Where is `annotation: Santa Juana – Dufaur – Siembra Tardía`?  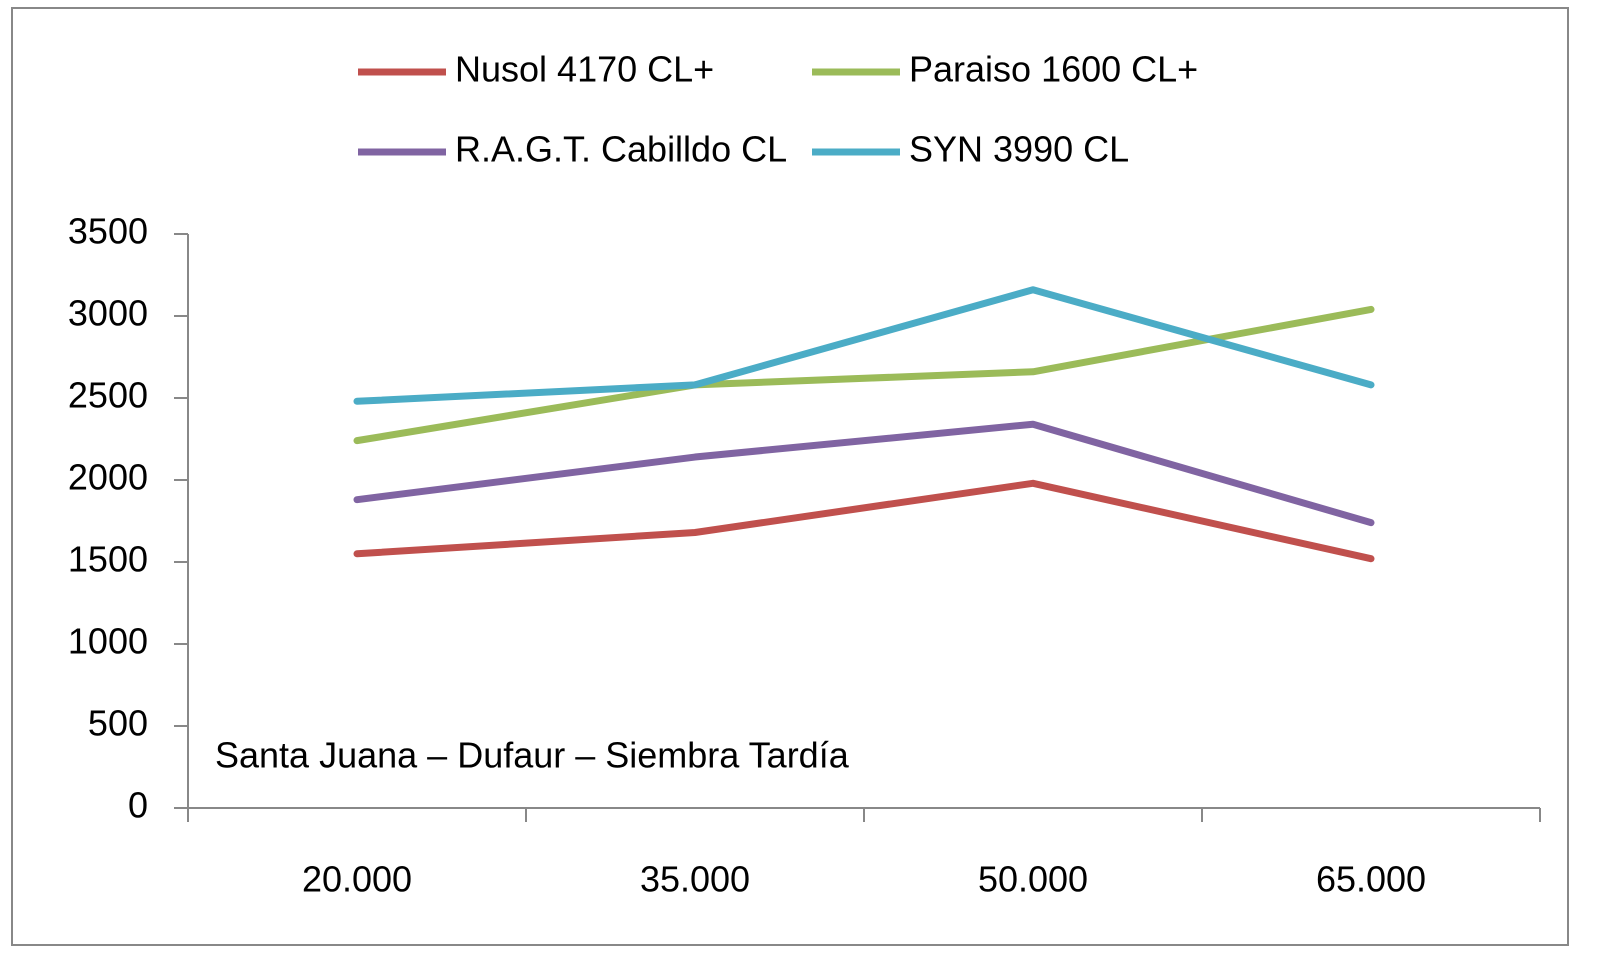 annotation: Santa Juana – Dufaur – Siembra Tardía is located at coordinates (532, 755).